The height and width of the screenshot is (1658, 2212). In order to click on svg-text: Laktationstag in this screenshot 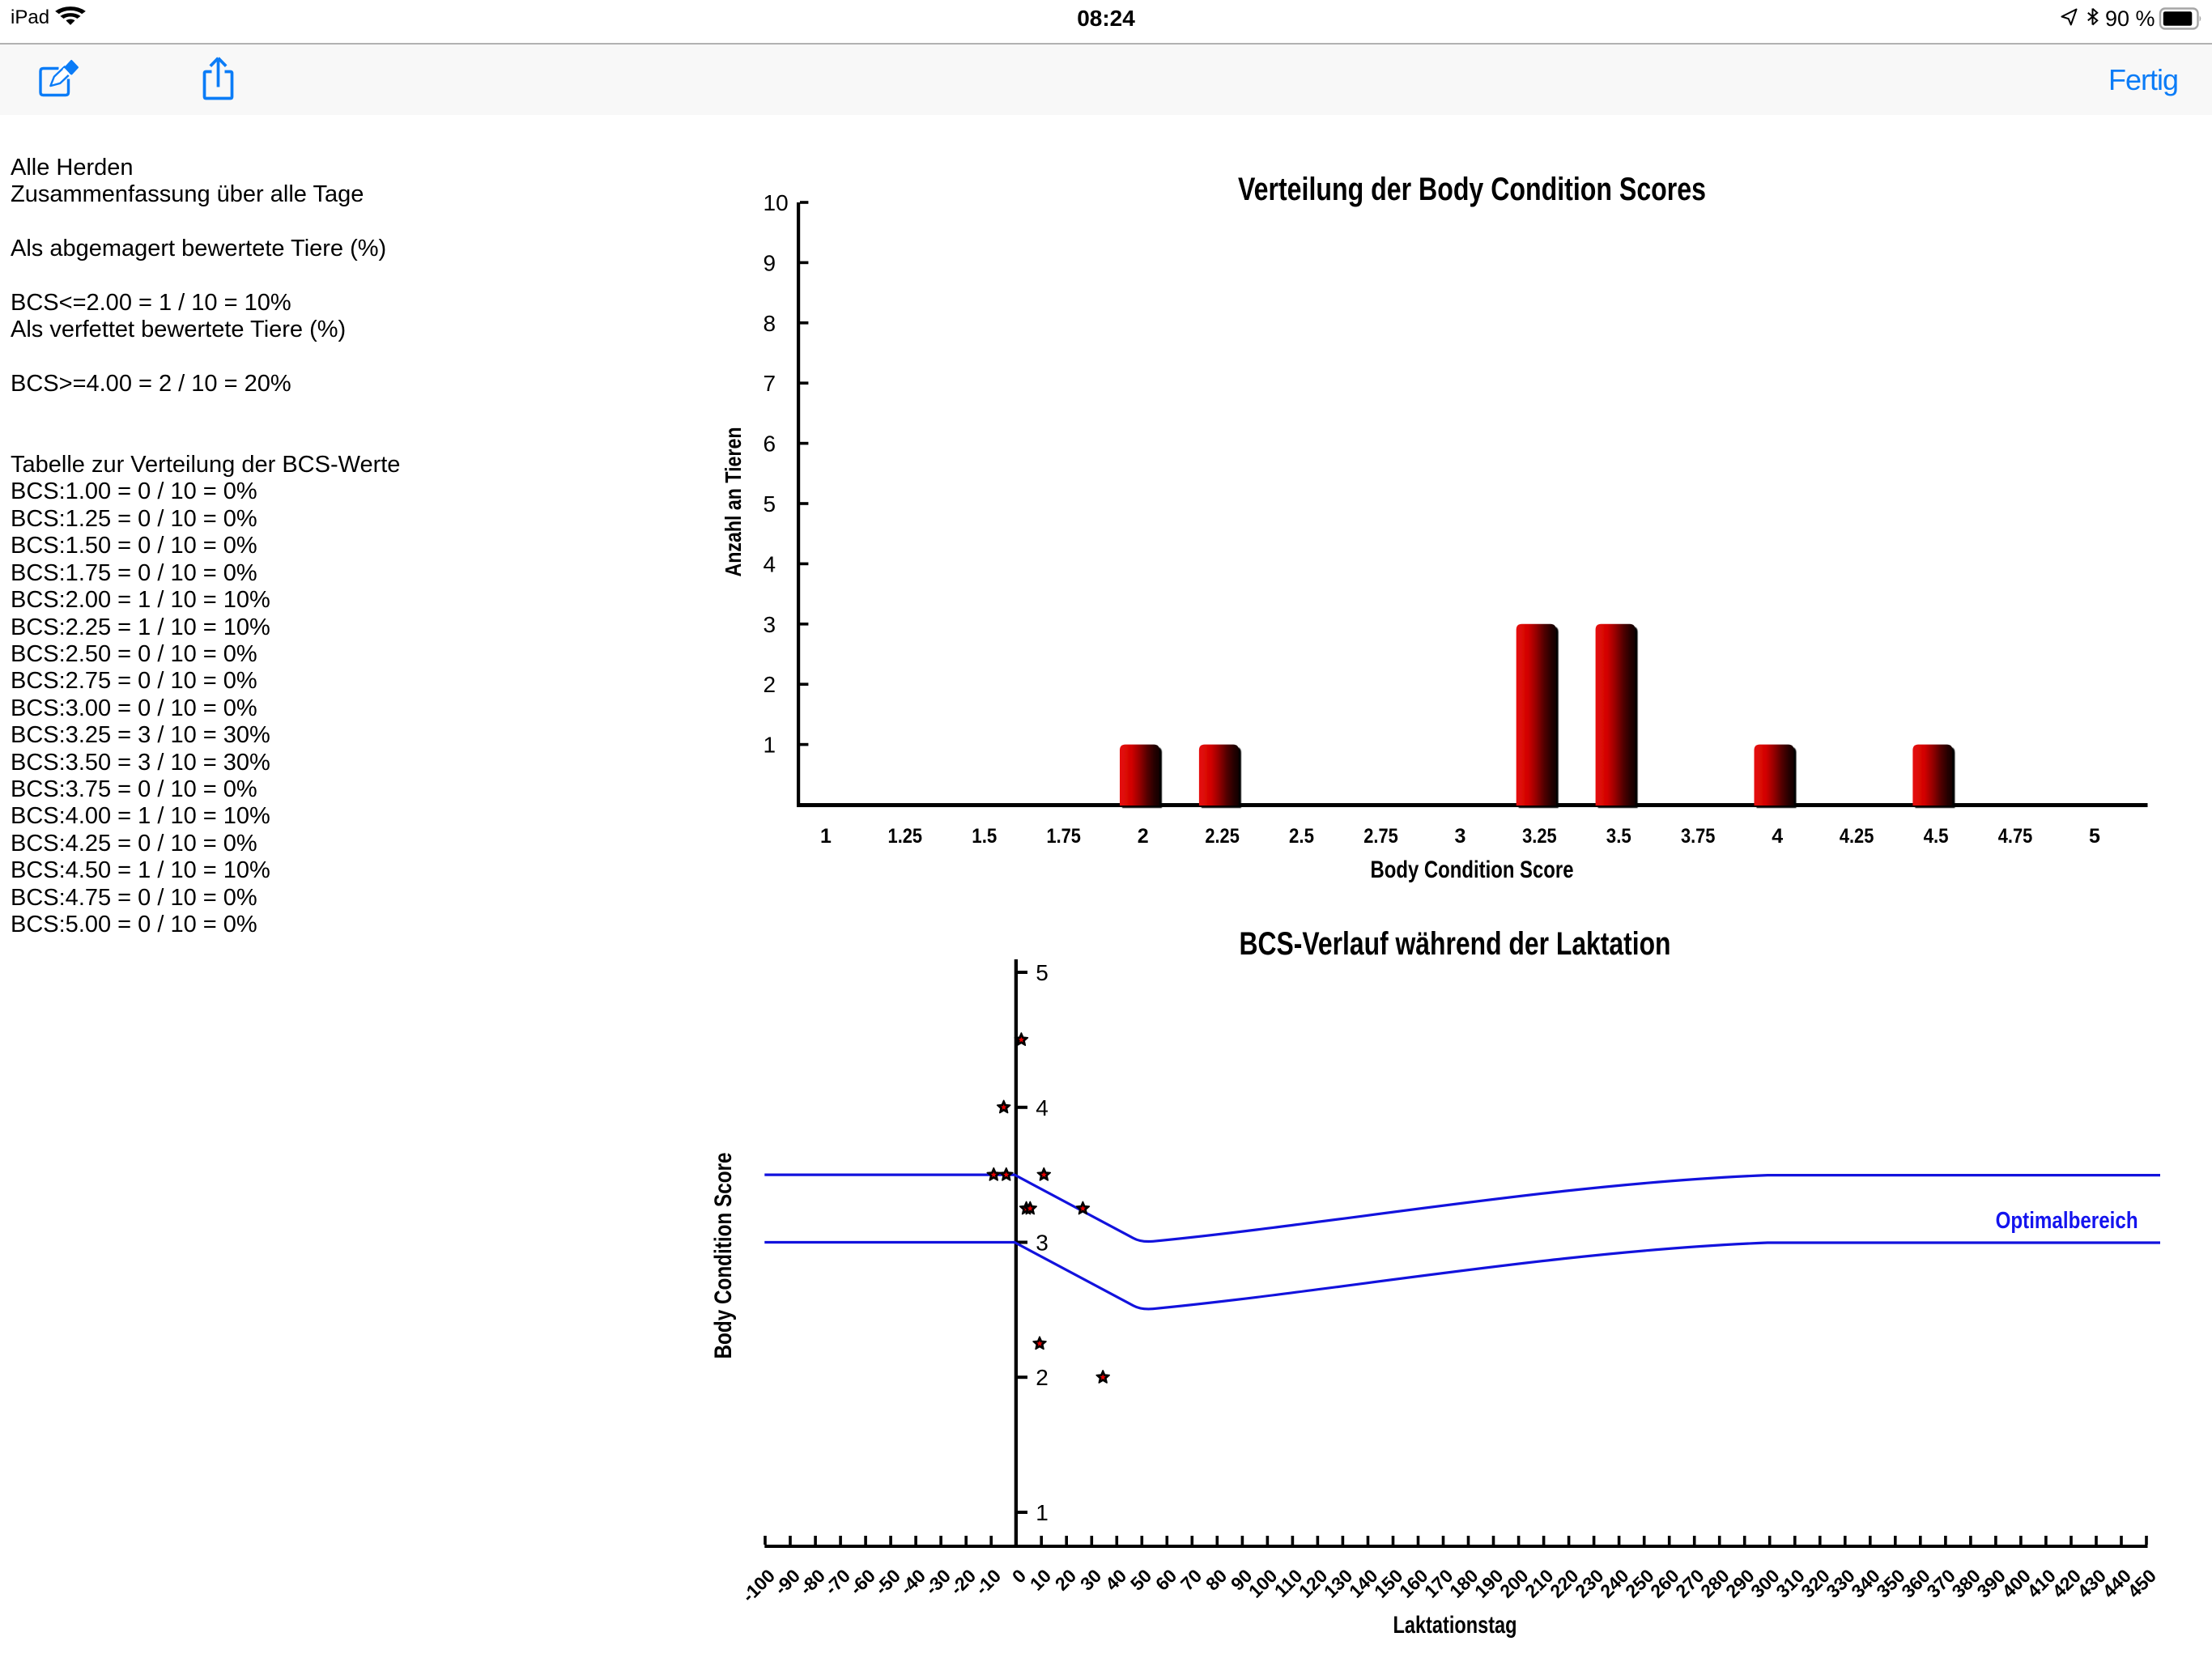, I will do `click(1455, 1625)`.